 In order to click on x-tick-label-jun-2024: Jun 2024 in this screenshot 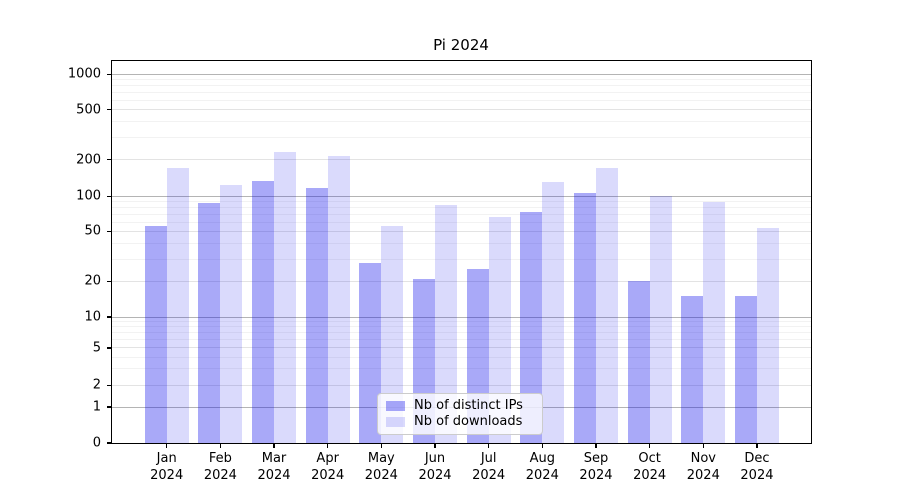, I will do `click(435, 467)`.